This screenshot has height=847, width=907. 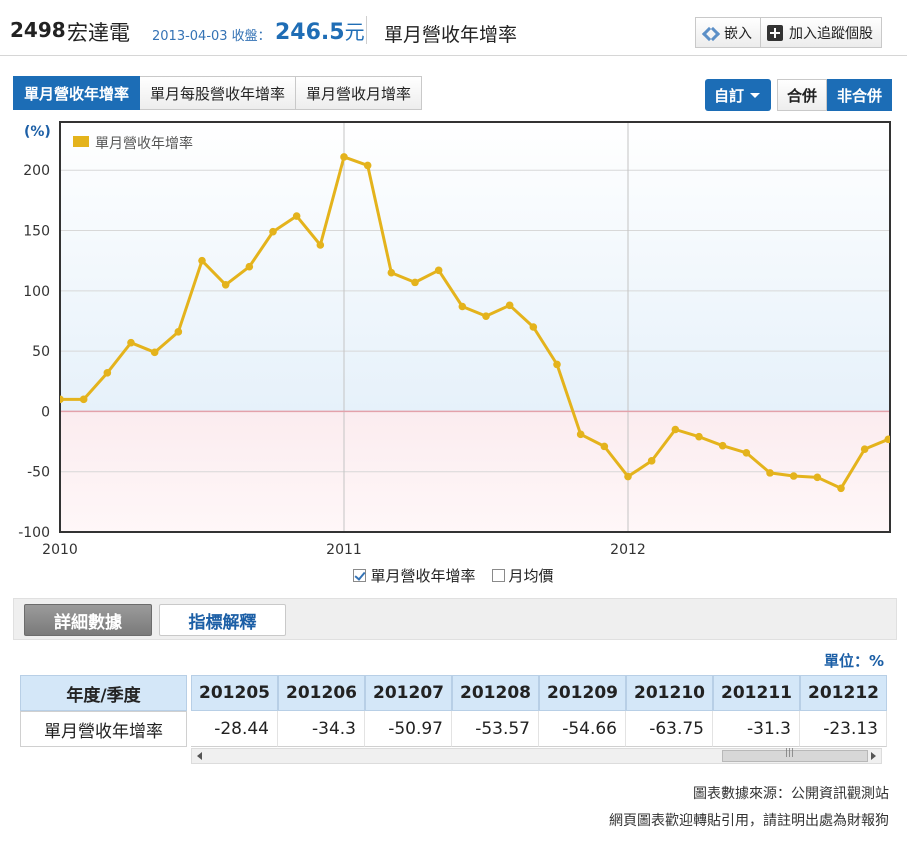 What do you see at coordinates (37, 132) in the screenshot?
I see `y-axis-label: (%)` at bounding box center [37, 132].